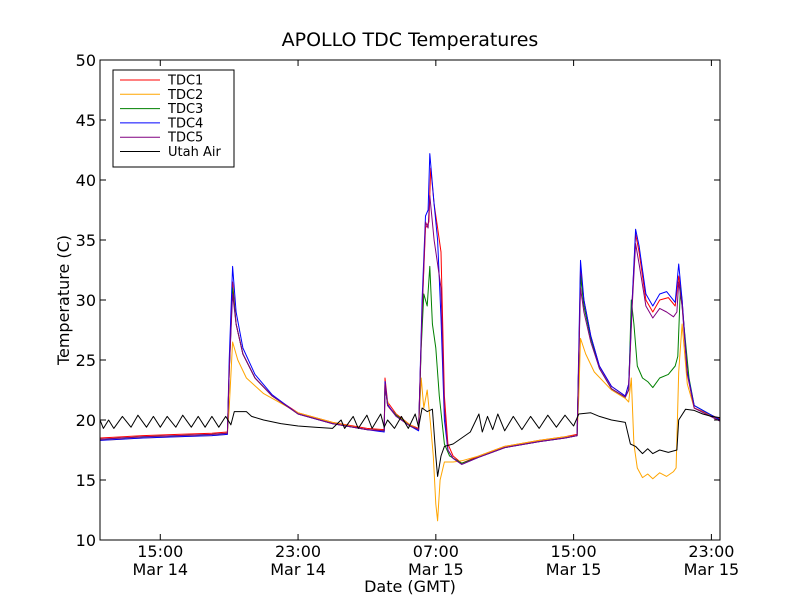 The image size is (800, 600). I want to click on legend-label: TDC5, so click(185, 138).